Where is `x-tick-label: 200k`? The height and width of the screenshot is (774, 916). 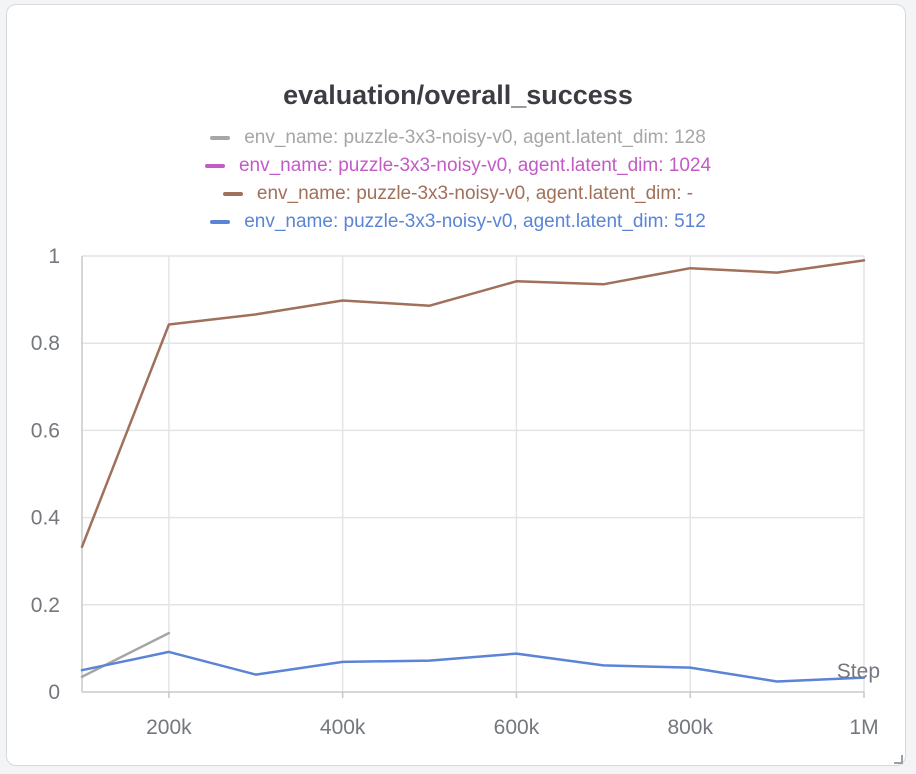 x-tick-label: 200k is located at coordinates (169, 727).